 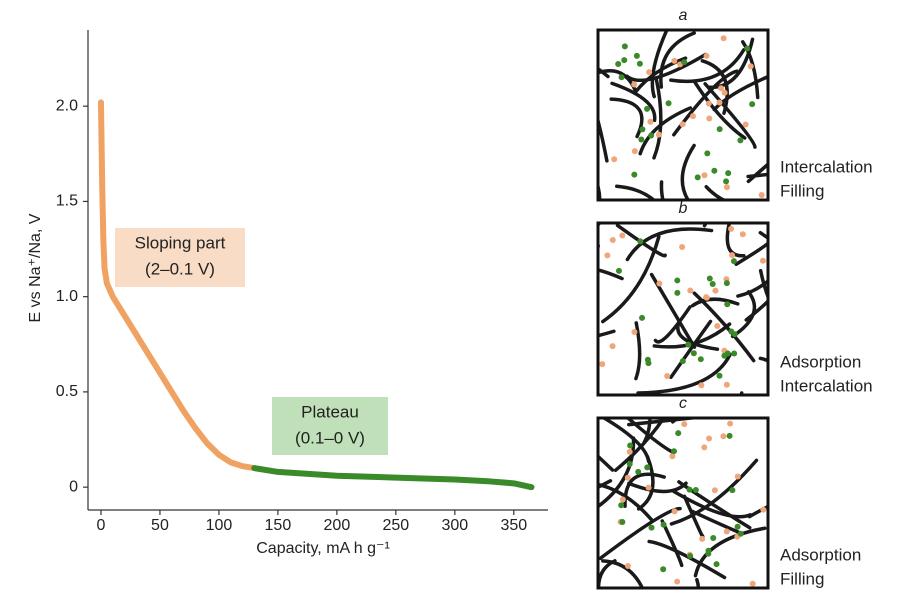 I want to click on x-tick-label: 300, so click(x=454, y=525).